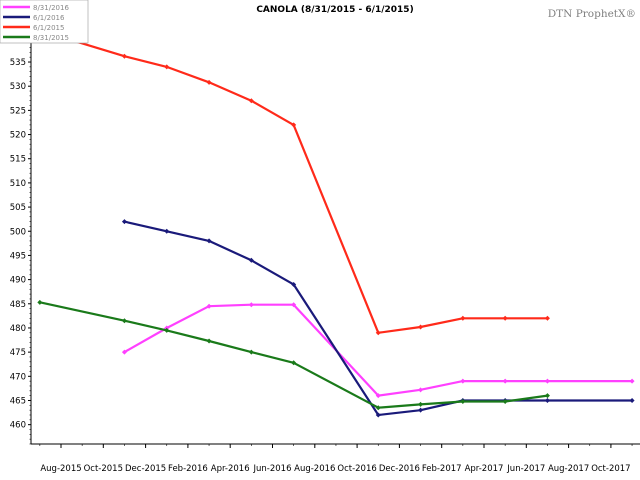  I want to click on x-tick-label: Apr-2016, so click(230, 469).